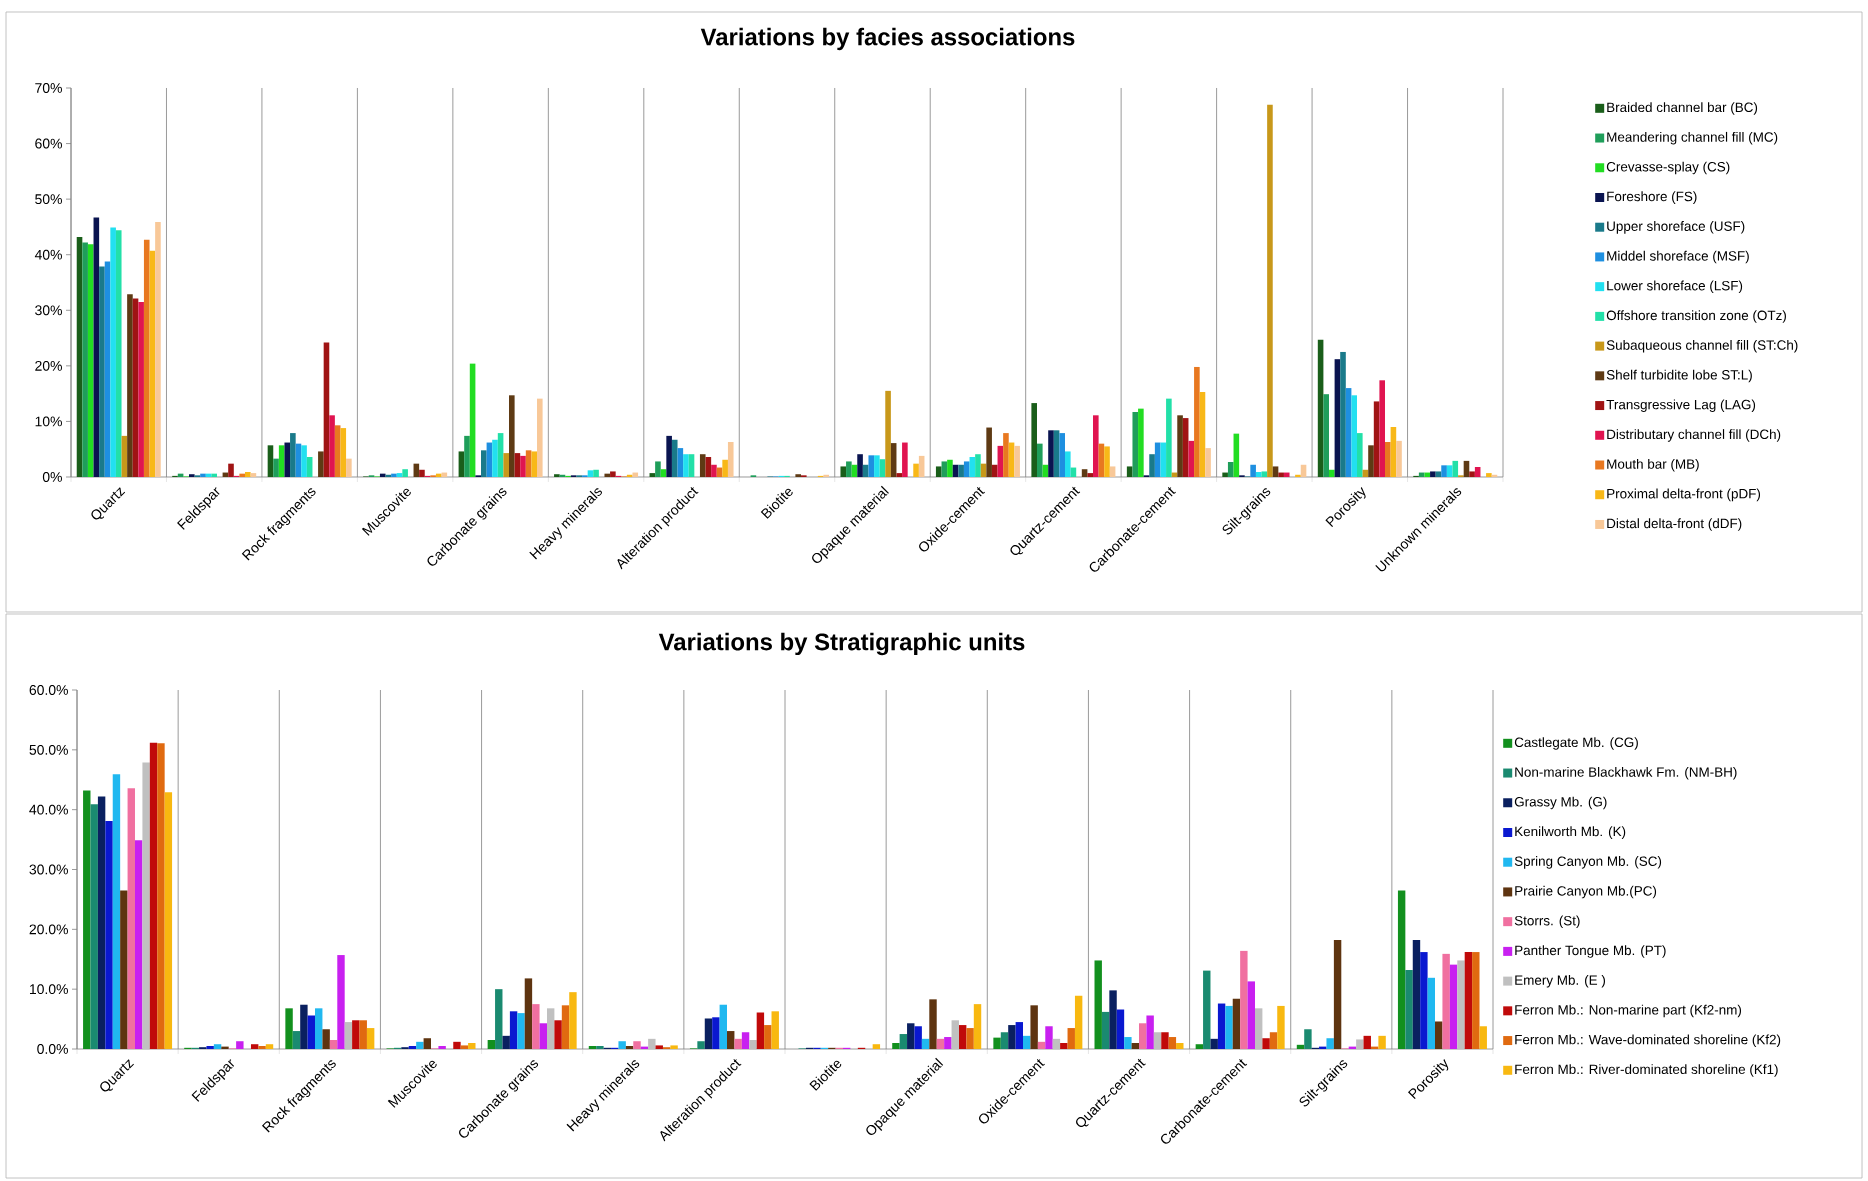 This screenshot has width=1868, height=1181. What do you see at coordinates (1648, 1040) in the screenshot?
I see `legend-label: Ferron Mb.: Wave-dominated shoreline (Kf2)` at bounding box center [1648, 1040].